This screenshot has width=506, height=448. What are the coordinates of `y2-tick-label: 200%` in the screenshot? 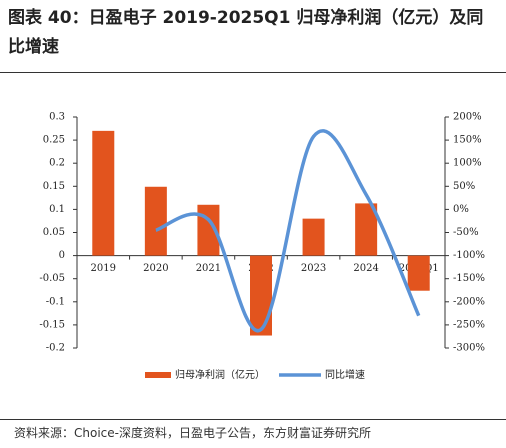 It's located at (467, 117).